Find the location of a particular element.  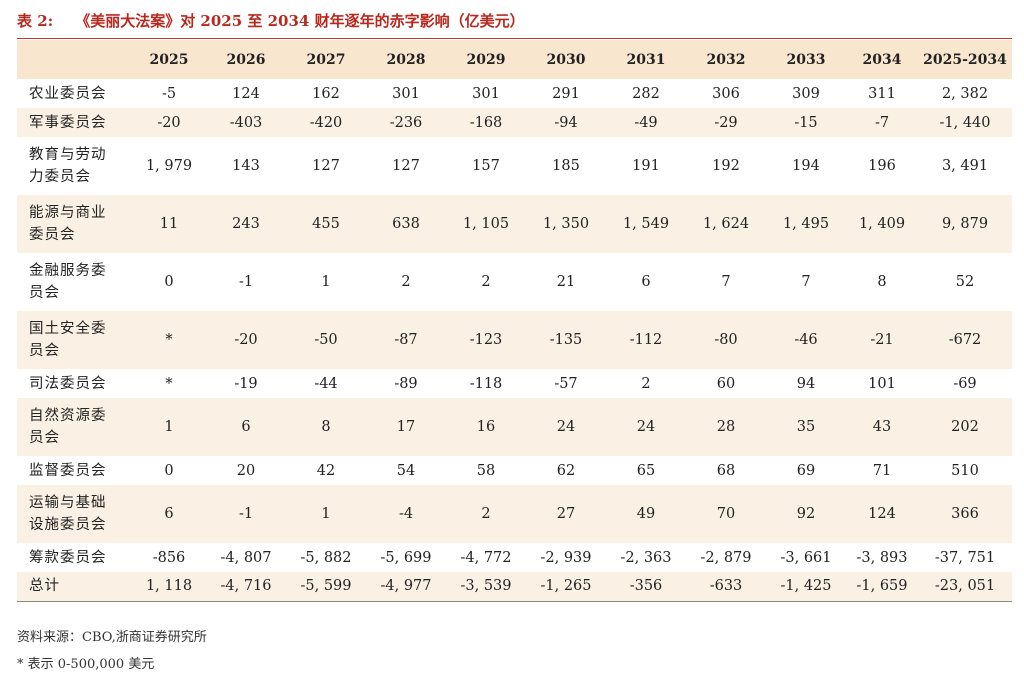

table-cell: 27 is located at coordinates (566, 514).